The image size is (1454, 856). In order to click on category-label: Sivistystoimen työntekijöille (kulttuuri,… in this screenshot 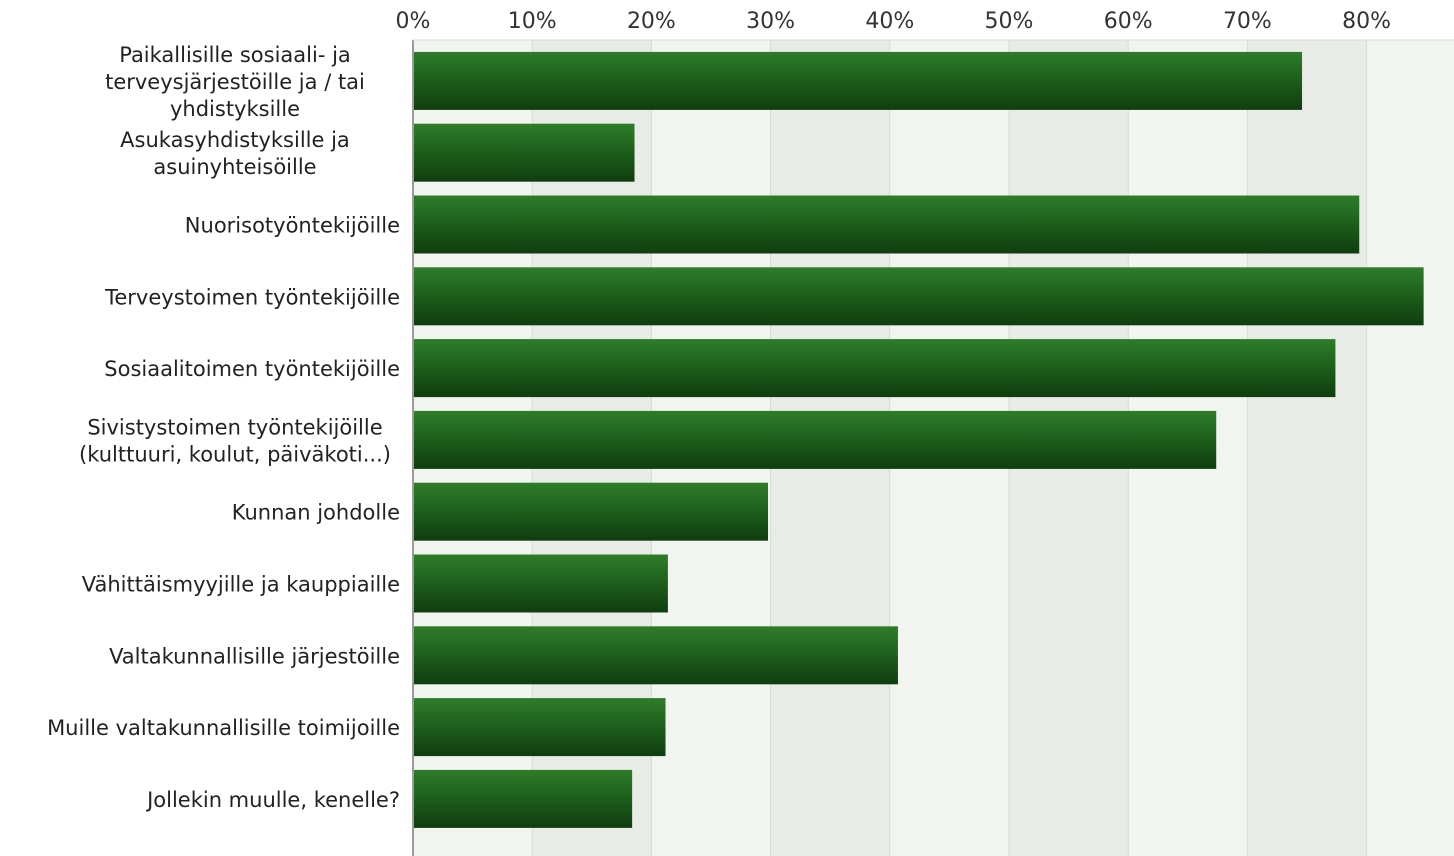, I will do `click(235, 440)`.